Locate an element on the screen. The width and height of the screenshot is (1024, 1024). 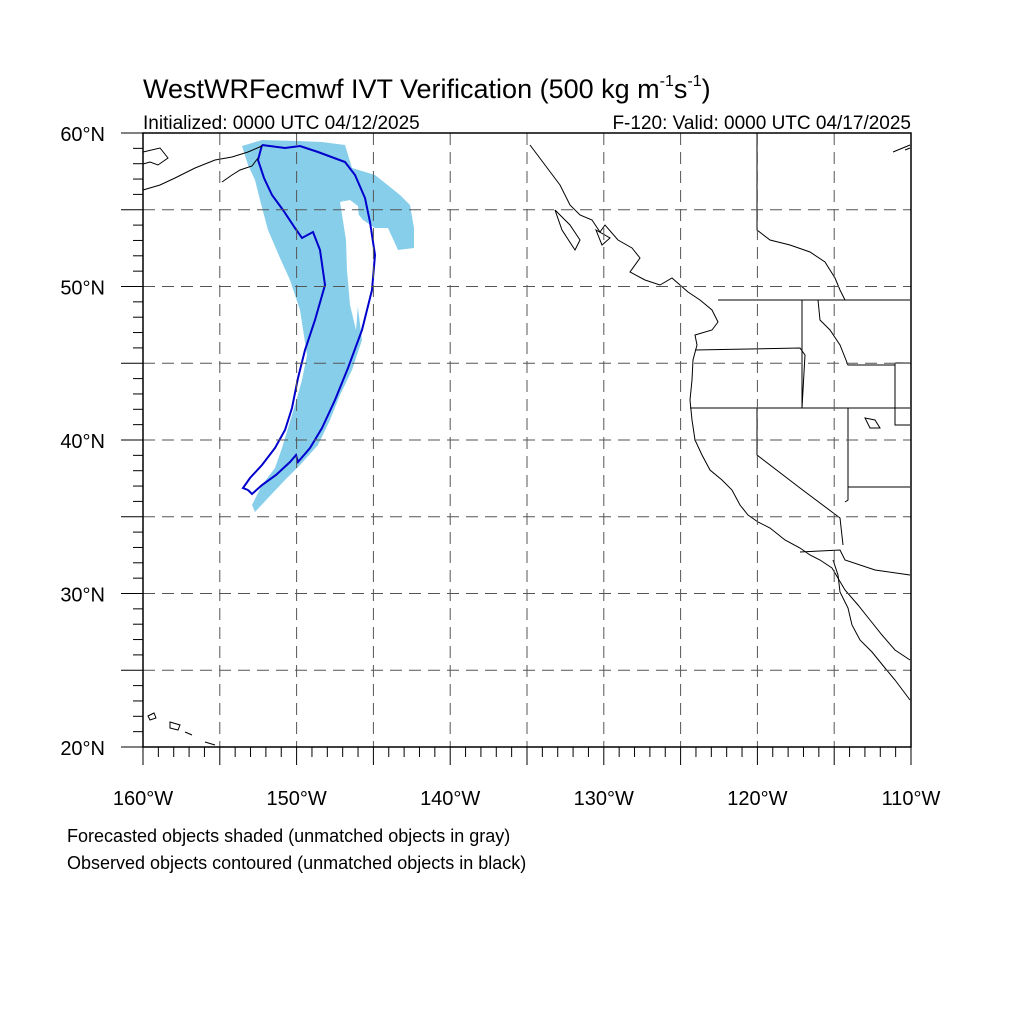
valid-time: F-120: Valid: 0000 UTC 04/17/2025 is located at coordinates (761, 123).